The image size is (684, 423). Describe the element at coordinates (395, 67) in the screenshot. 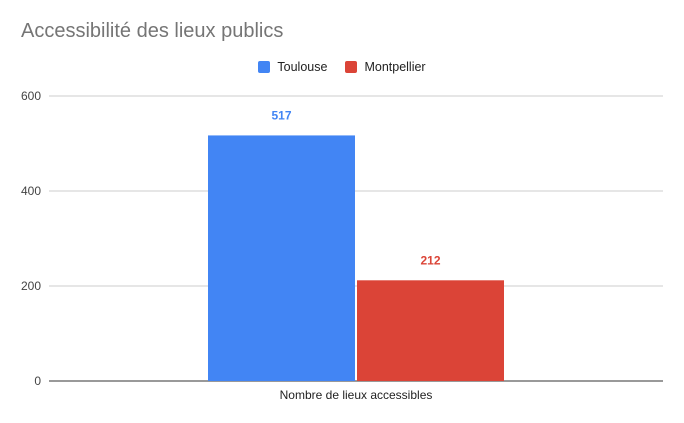

I see `legend-label-montpellier: Montpellier` at that location.